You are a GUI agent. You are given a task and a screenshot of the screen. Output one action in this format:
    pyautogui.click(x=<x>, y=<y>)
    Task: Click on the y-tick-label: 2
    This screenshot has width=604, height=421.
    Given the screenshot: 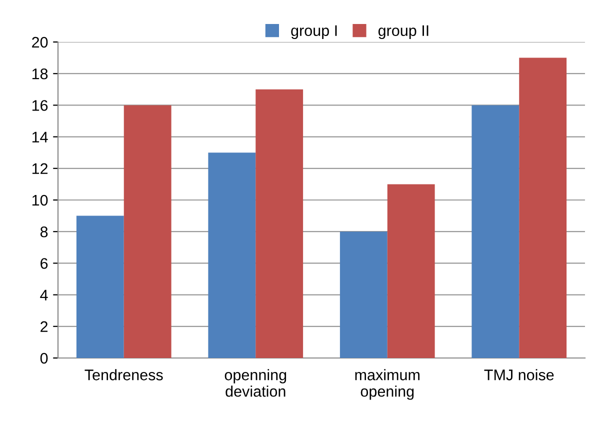 What is the action you would take?
    pyautogui.click(x=44, y=326)
    